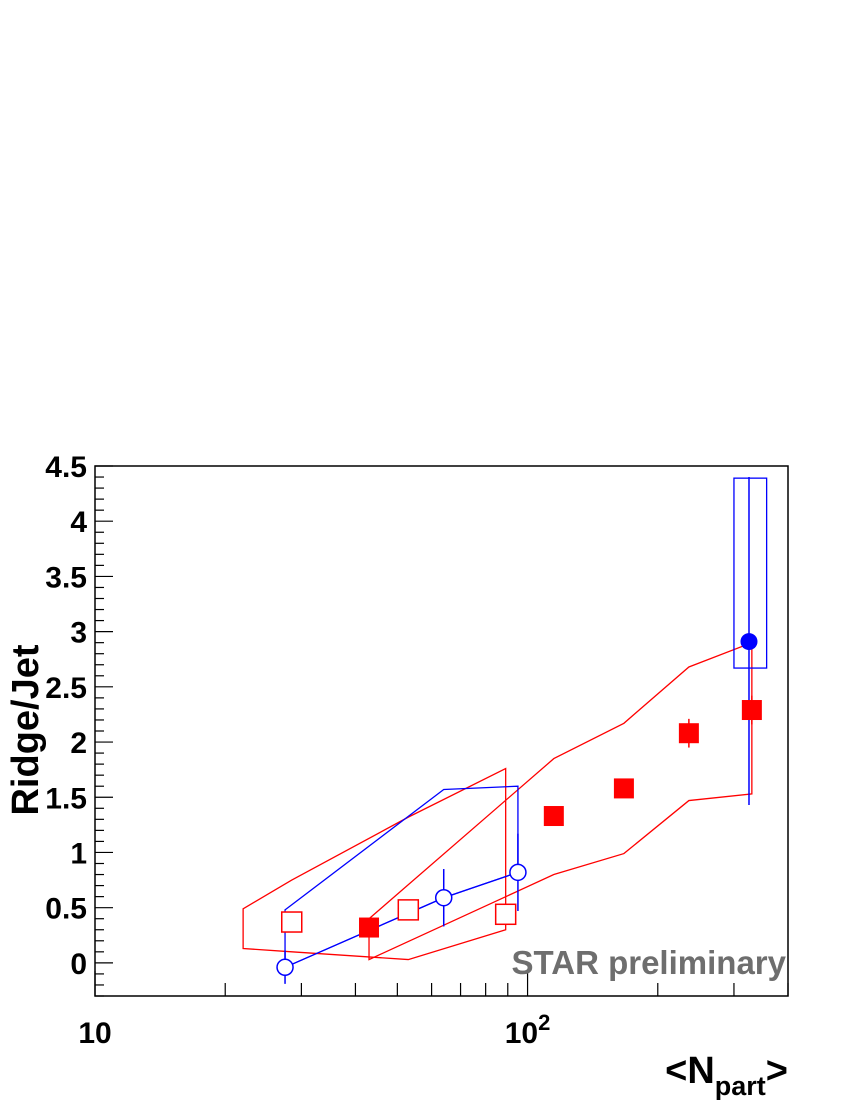  What do you see at coordinates (314, 1030) in the screenshot?
I see `x-tick-labels: 10 102` at bounding box center [314, 1030].